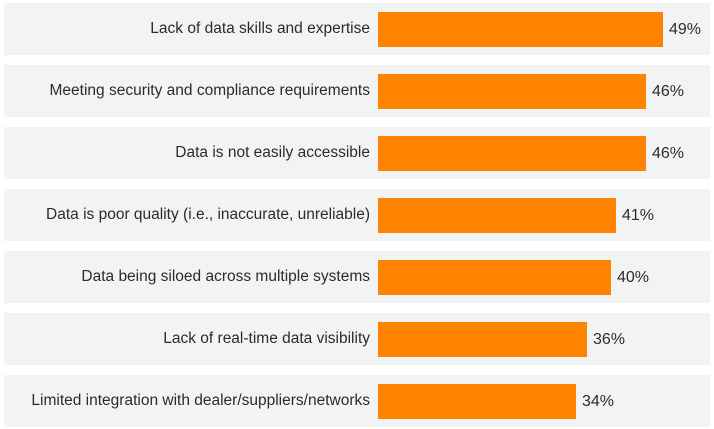  Describe the element at coordinates (638, 215) in the screenshot. I see `value-label: 41%` at that location.